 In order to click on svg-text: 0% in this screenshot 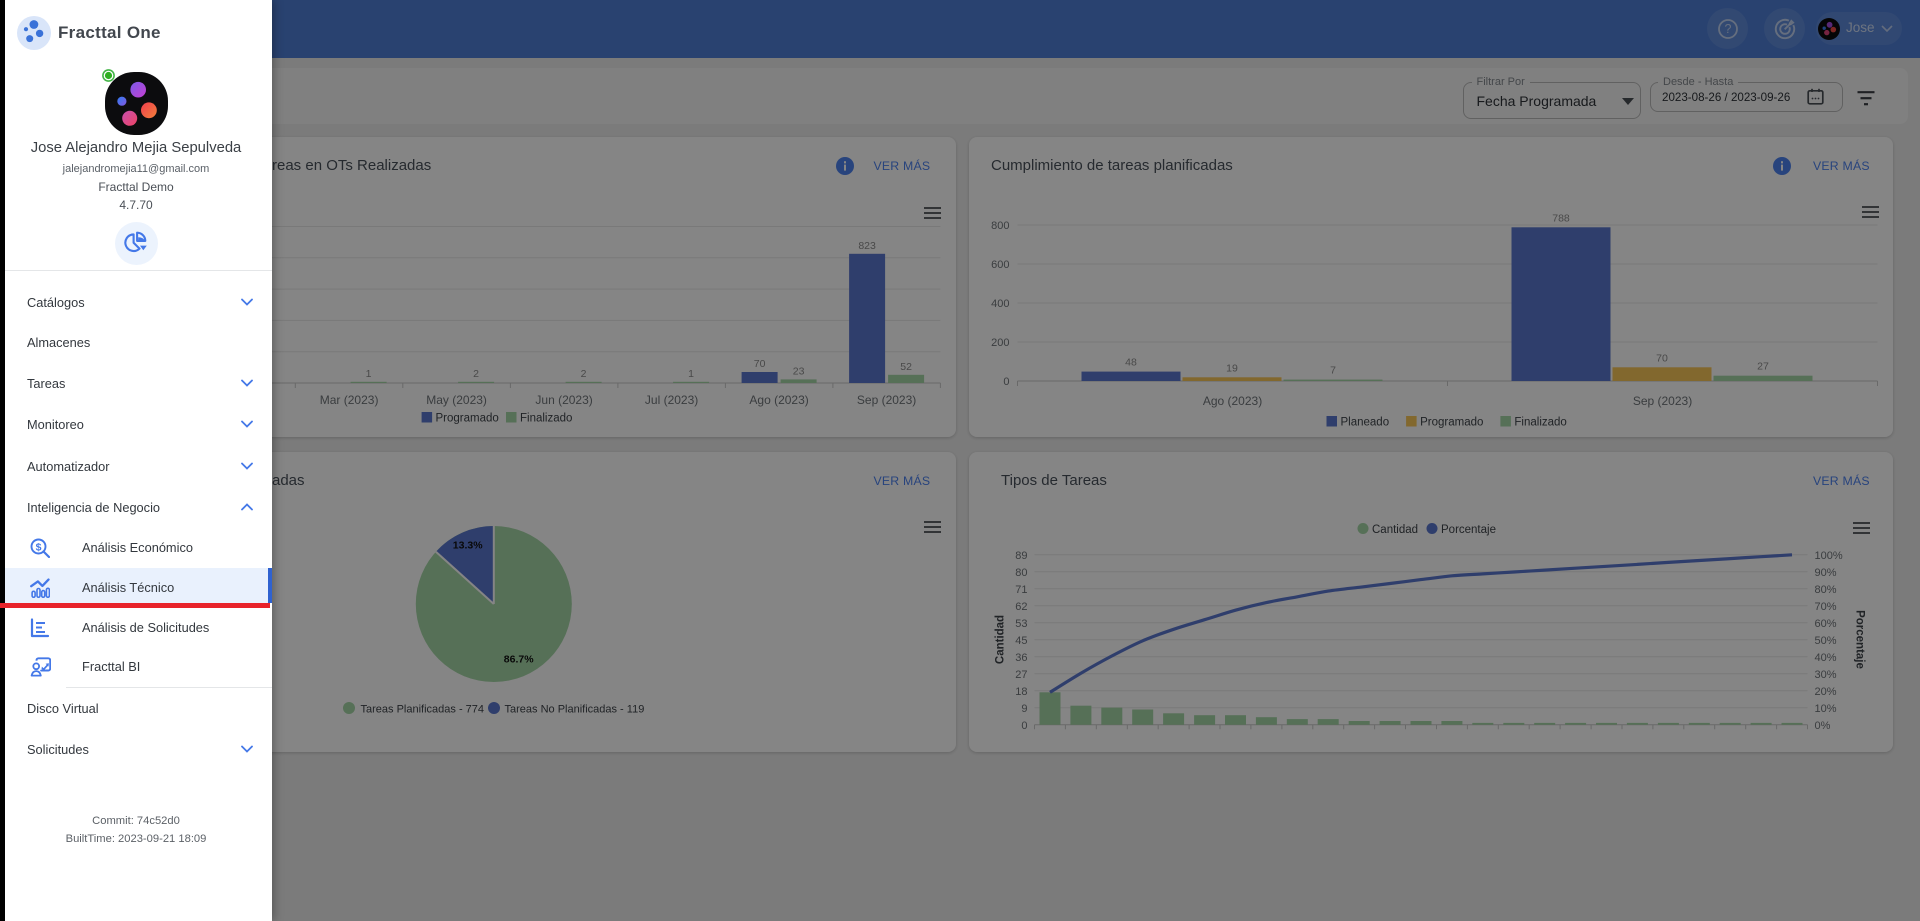, I will do `click(1822, 725)`.